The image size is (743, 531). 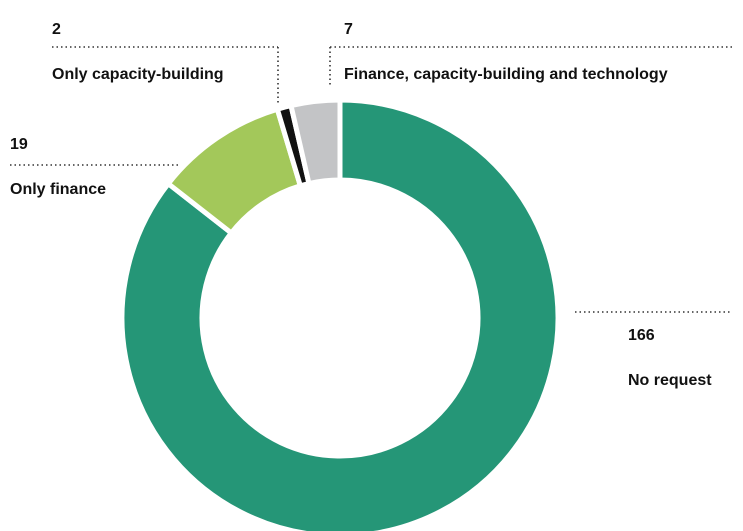 I want to click on category-label: Only finance, so click(x=58, y=189).